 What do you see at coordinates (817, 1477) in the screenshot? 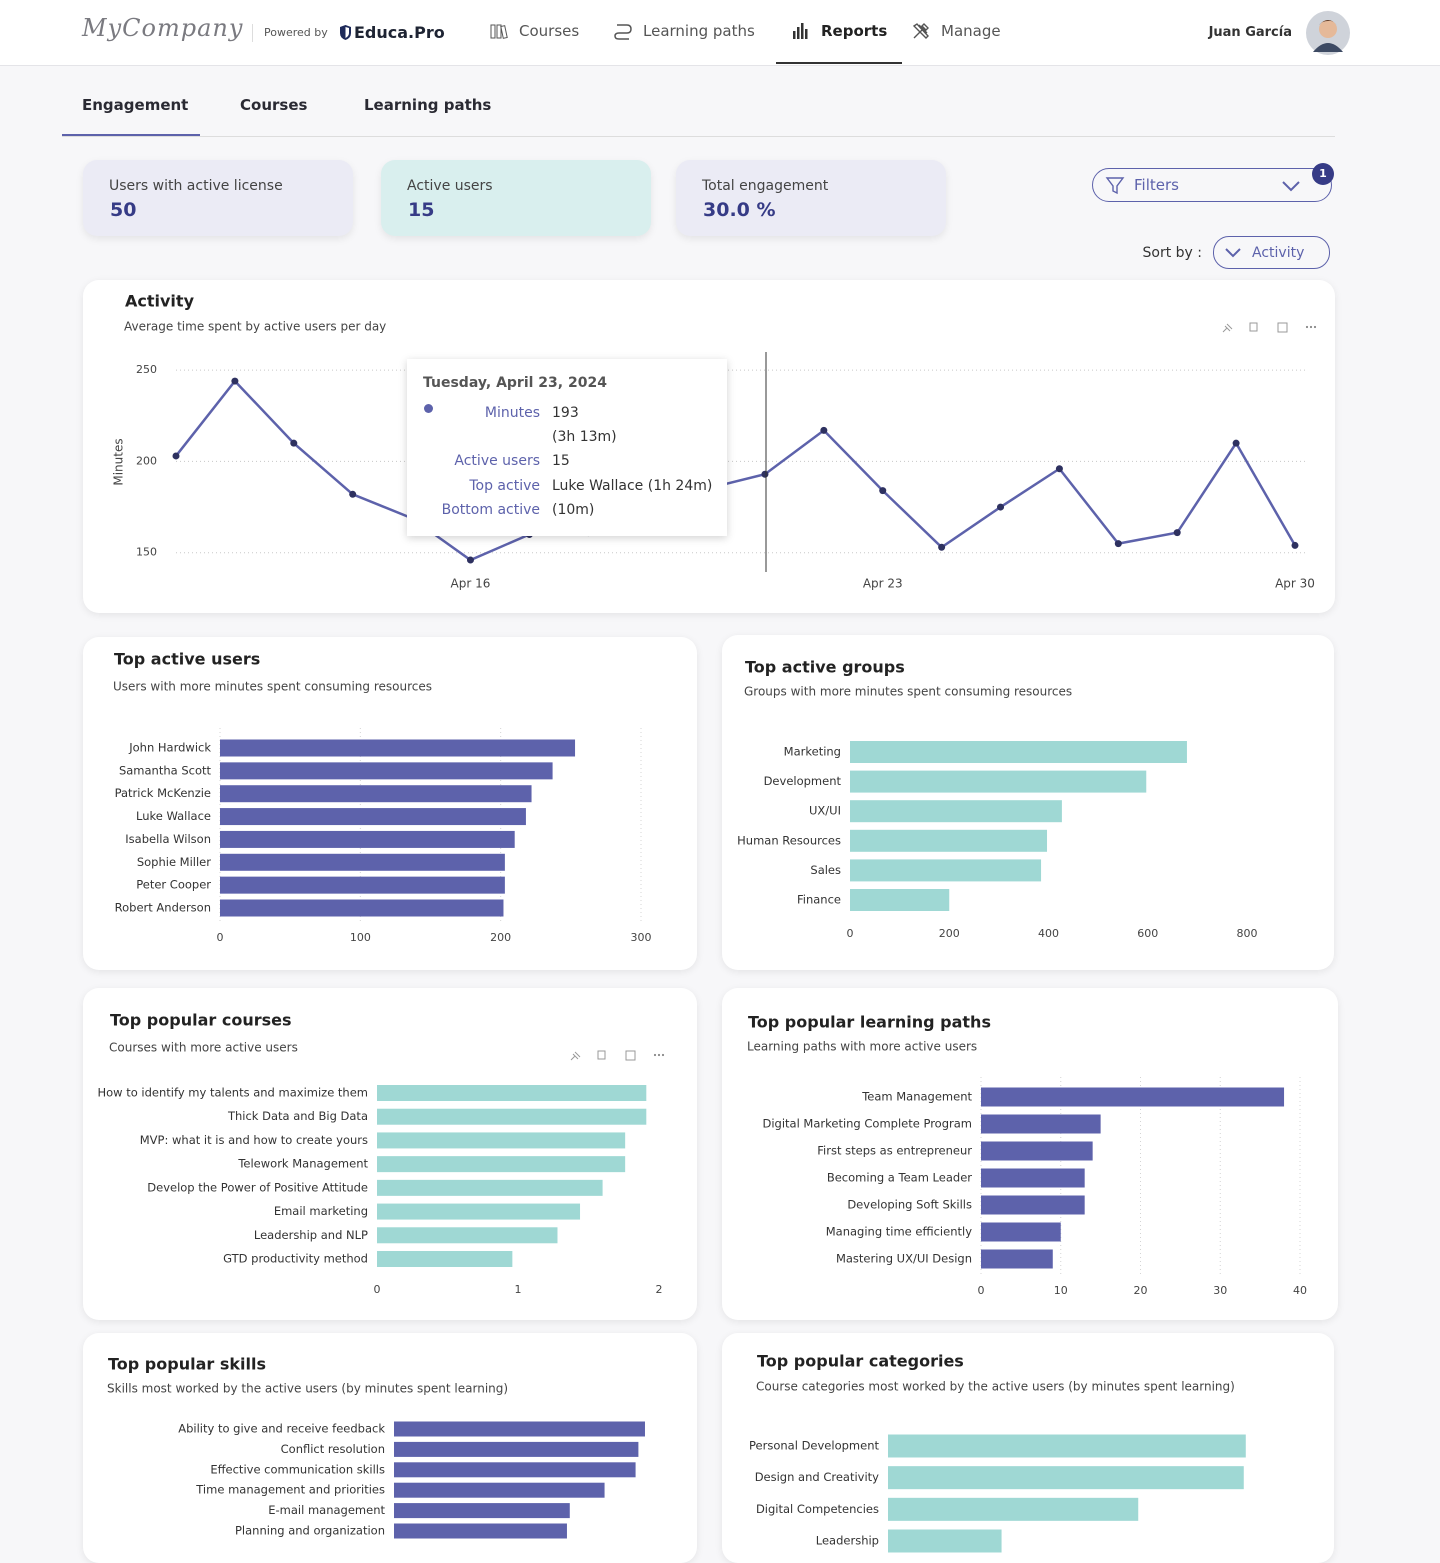
I see `category-label: Design and Creativity` at bounding box center [817, 1477].